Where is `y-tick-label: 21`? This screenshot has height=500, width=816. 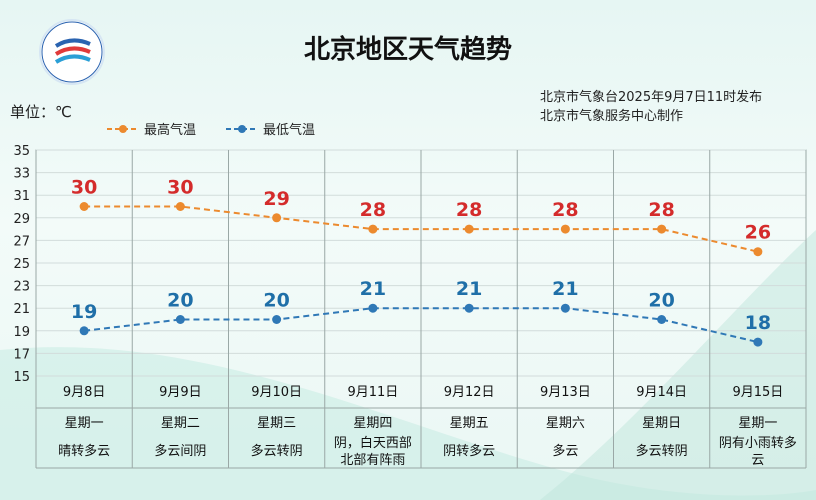 y-tick-label: 21 is located at coordinates (21, 309).